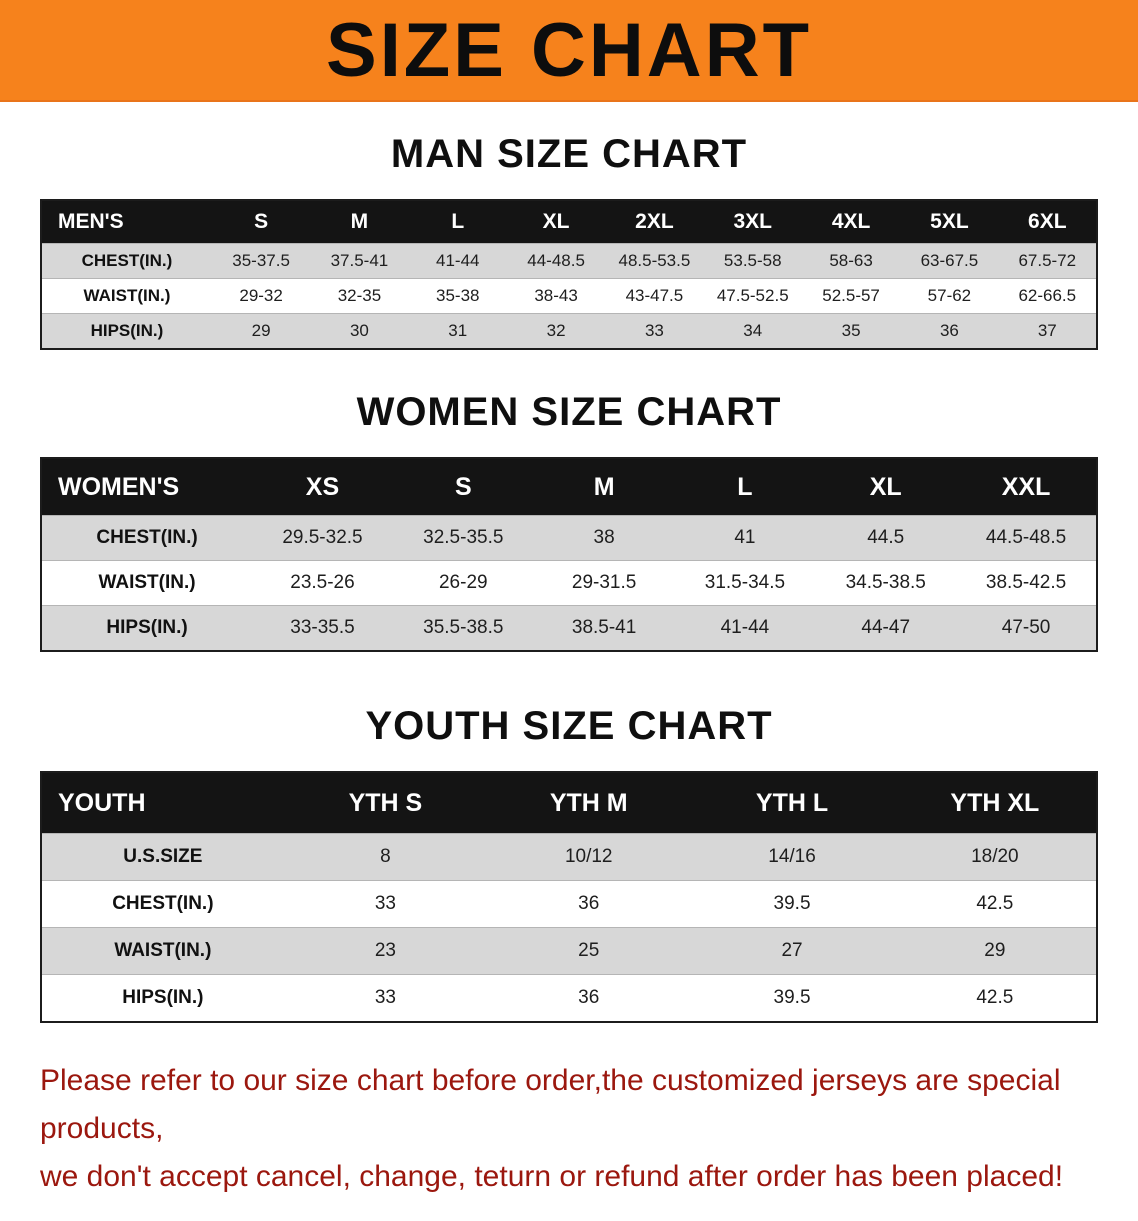 This screenshot has height=1221, width=1138. What do you see at coordinates (463, 583) in the screenshot?
I see `size-value-cell: 26-29` at bounding box center [463, 583].